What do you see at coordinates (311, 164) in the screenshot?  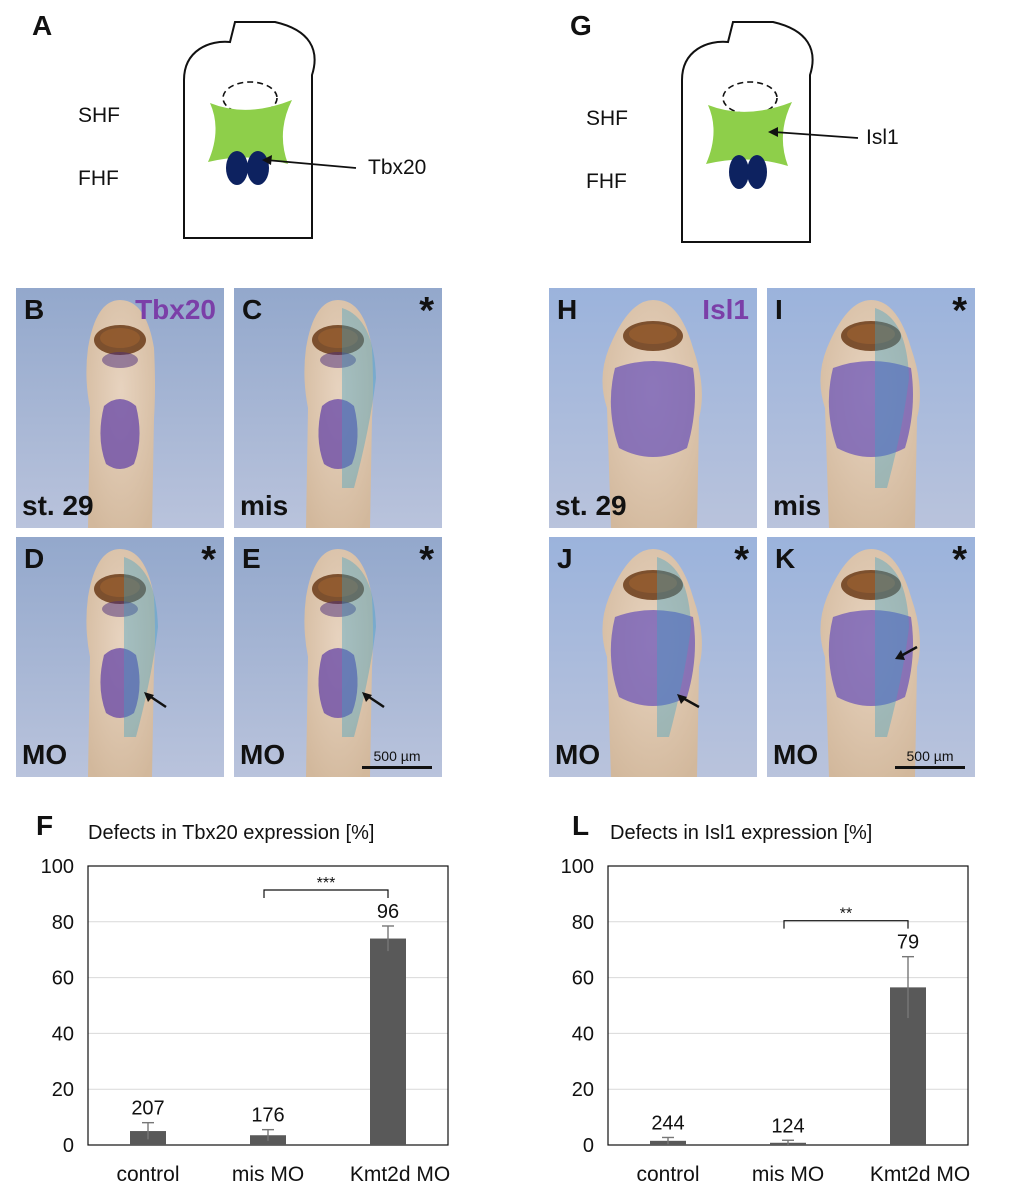 I see `tbx20-arrow` at bounding box center [311, 164].